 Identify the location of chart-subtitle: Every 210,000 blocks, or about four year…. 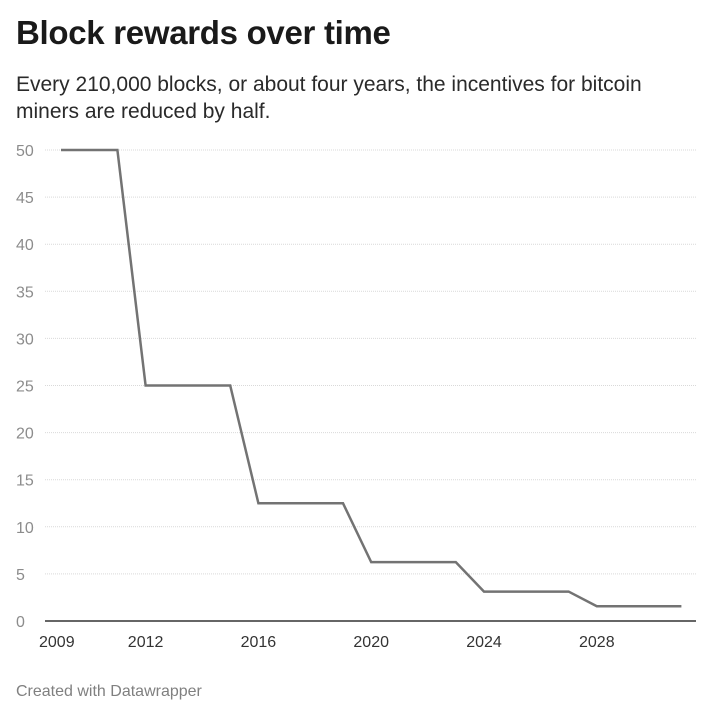
(329, 98).